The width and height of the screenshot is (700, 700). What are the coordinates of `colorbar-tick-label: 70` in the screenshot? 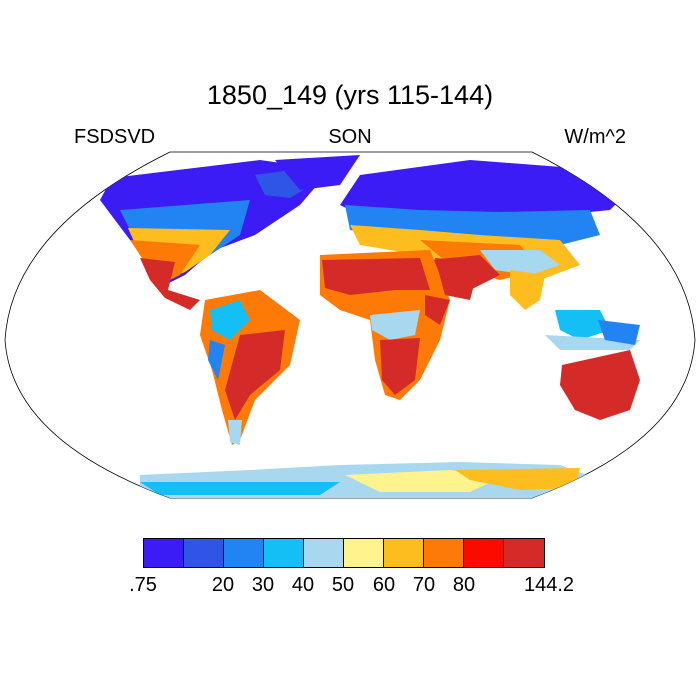 It's located at (424, 585).